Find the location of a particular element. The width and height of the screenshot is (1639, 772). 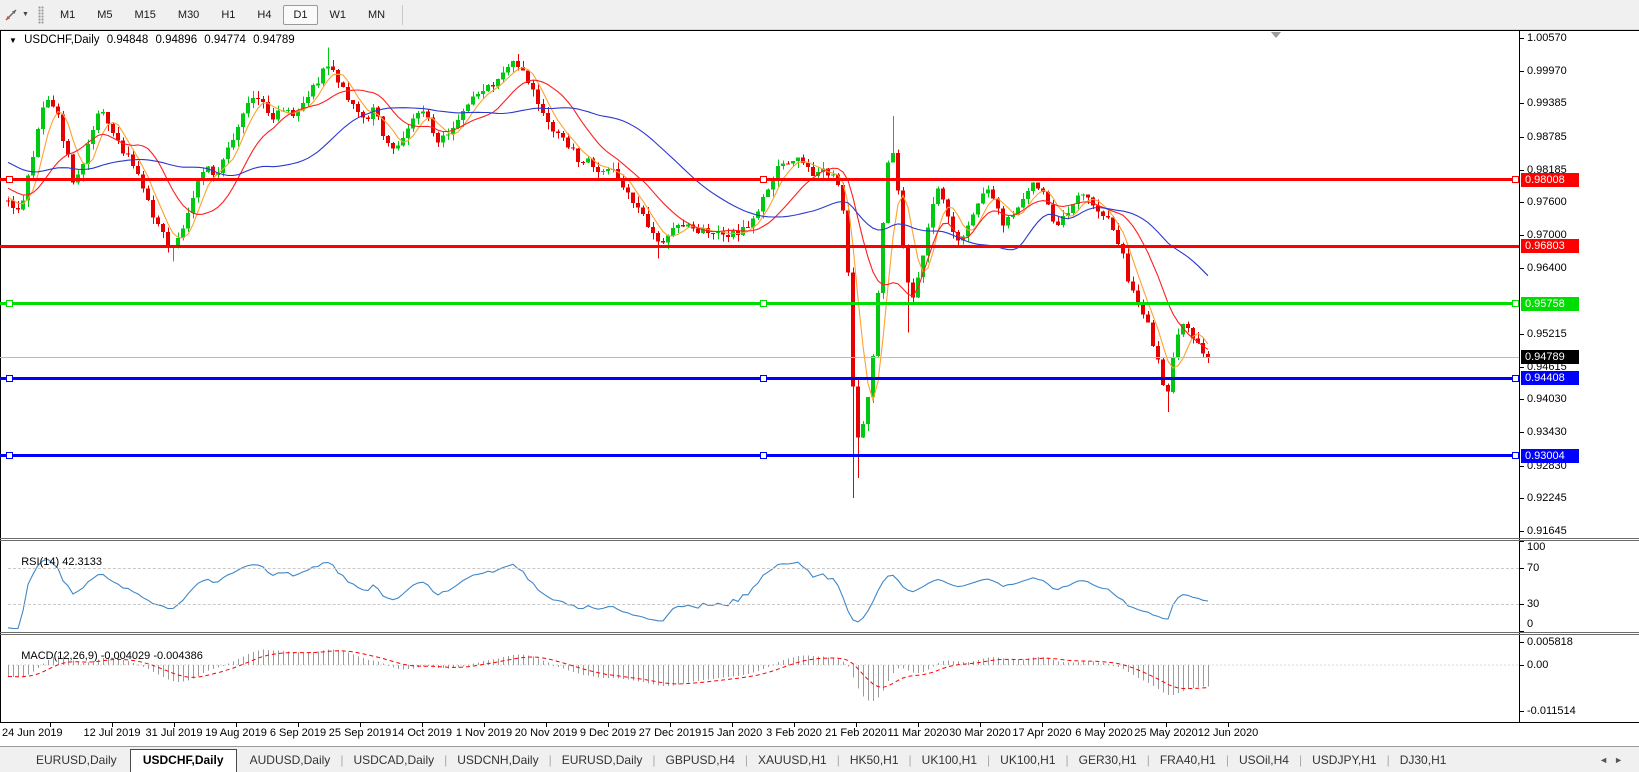

tab-audusd-daily: AUDUSD,Daily is located at coordinates (290, 759).